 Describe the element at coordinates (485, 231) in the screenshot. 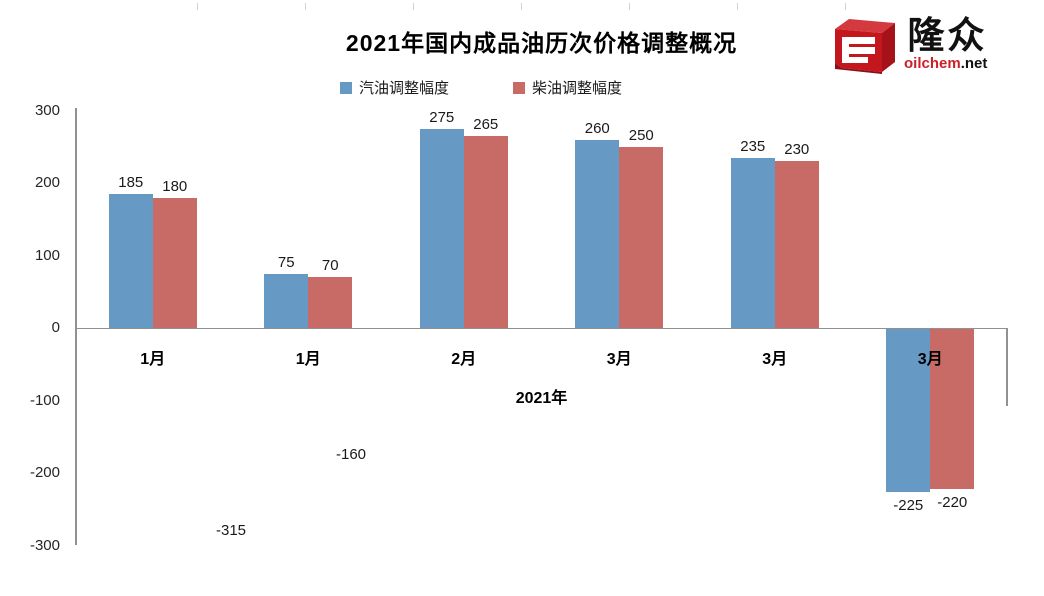

I see `bar-s1-g2` at that location.